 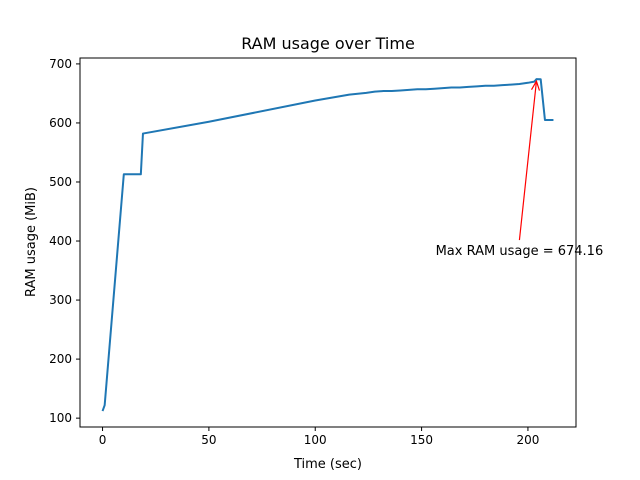 What do you see at coordinates (528, 161) in the screenshot?
I see `annotation-arrow-line` at bounding box center [528, 161].